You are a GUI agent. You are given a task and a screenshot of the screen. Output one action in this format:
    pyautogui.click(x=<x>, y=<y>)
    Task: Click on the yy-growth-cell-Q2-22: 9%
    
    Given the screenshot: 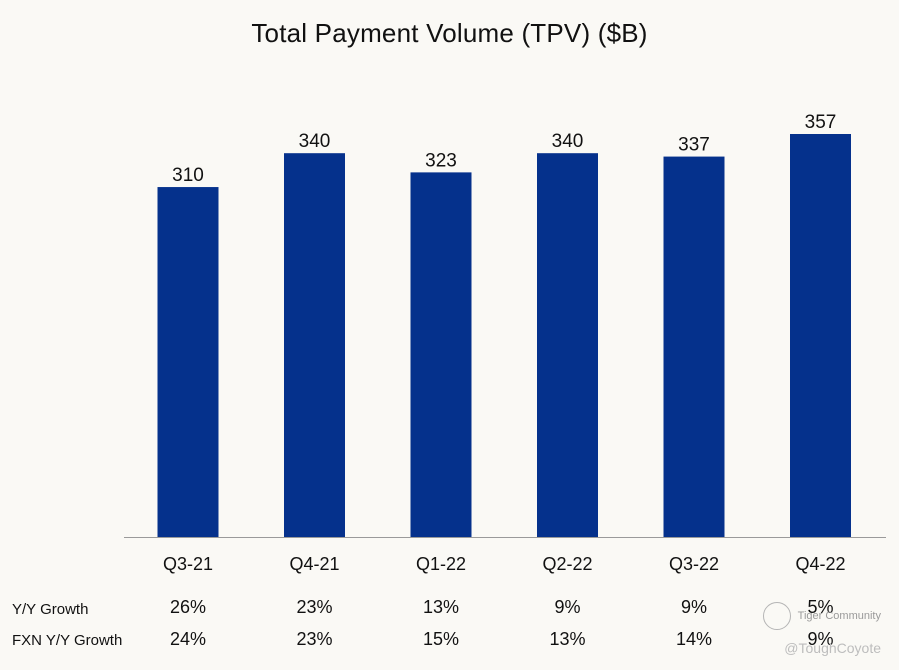 What is the action you would take?
    pyautogui.click(x=567, y=607)
    